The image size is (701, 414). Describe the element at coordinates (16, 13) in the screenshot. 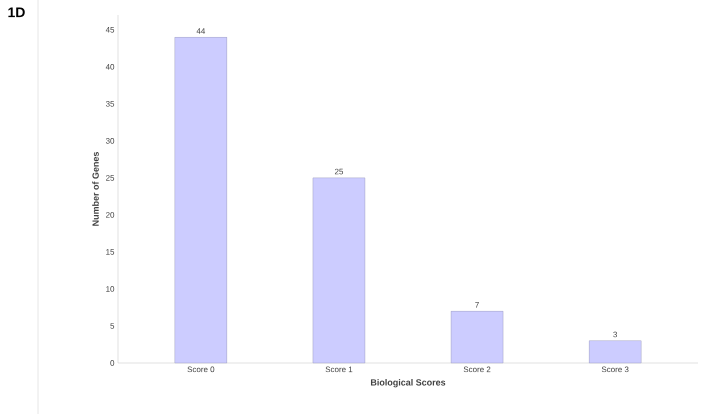

I see `text: 1D` at that location.